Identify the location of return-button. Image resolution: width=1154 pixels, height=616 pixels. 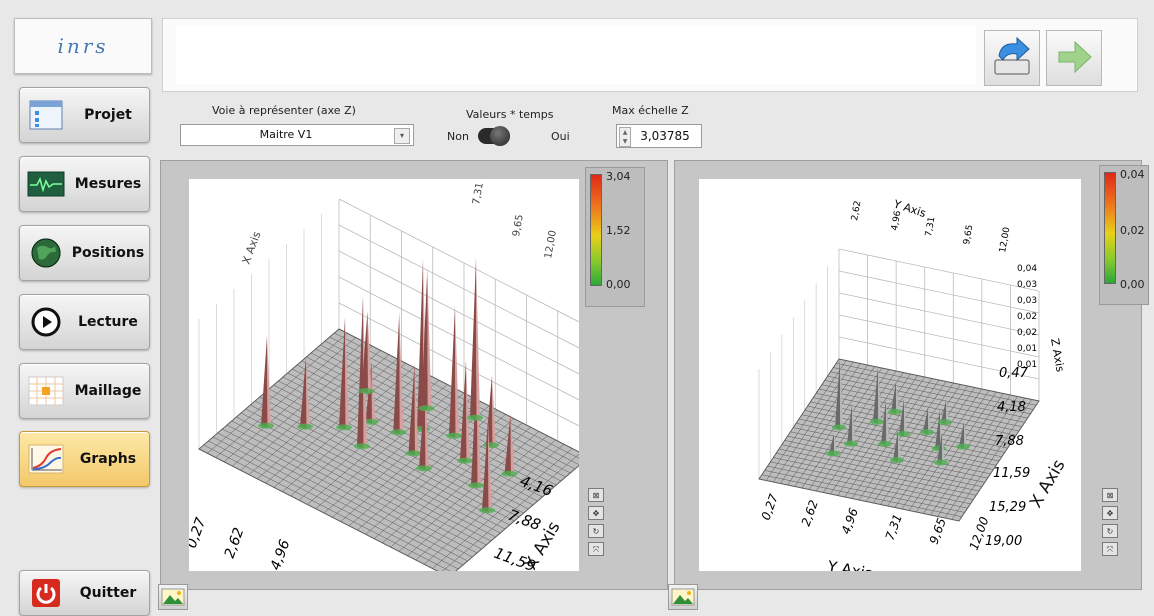
(1012, 58).